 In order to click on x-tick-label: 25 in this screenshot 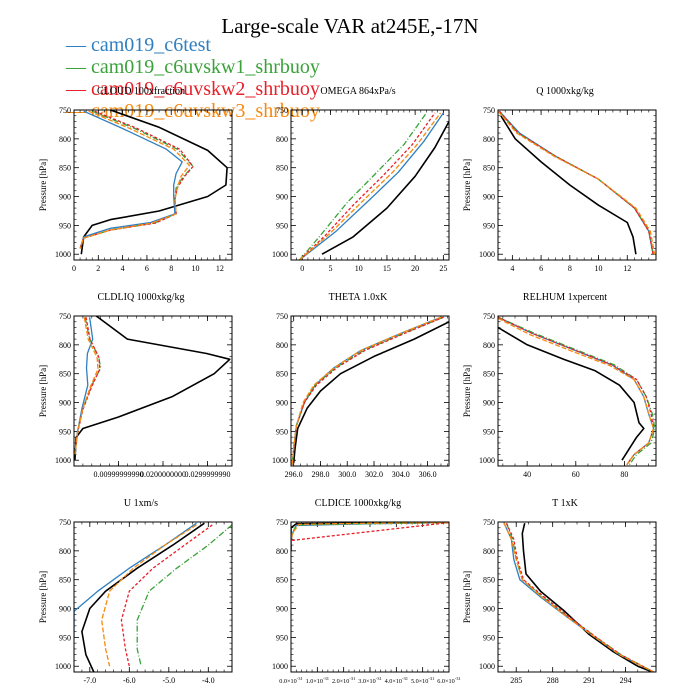, I will do `click(443, 268)`.